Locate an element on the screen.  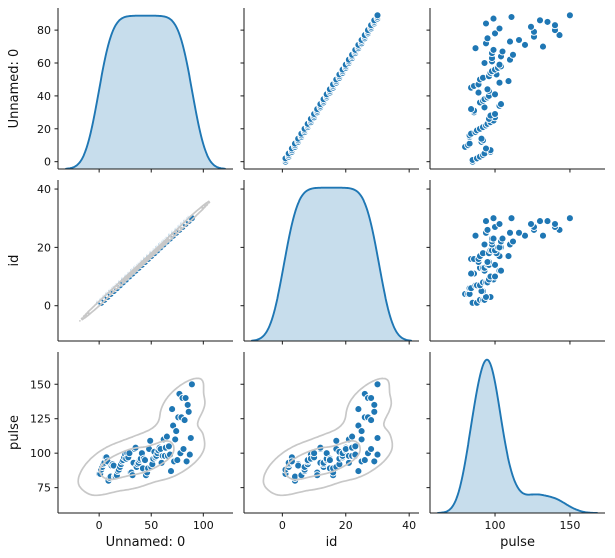
subplot-pulse-vs-unnamed0: 75 100 125 150 0 50 100 is located at coordinates (131, 442).